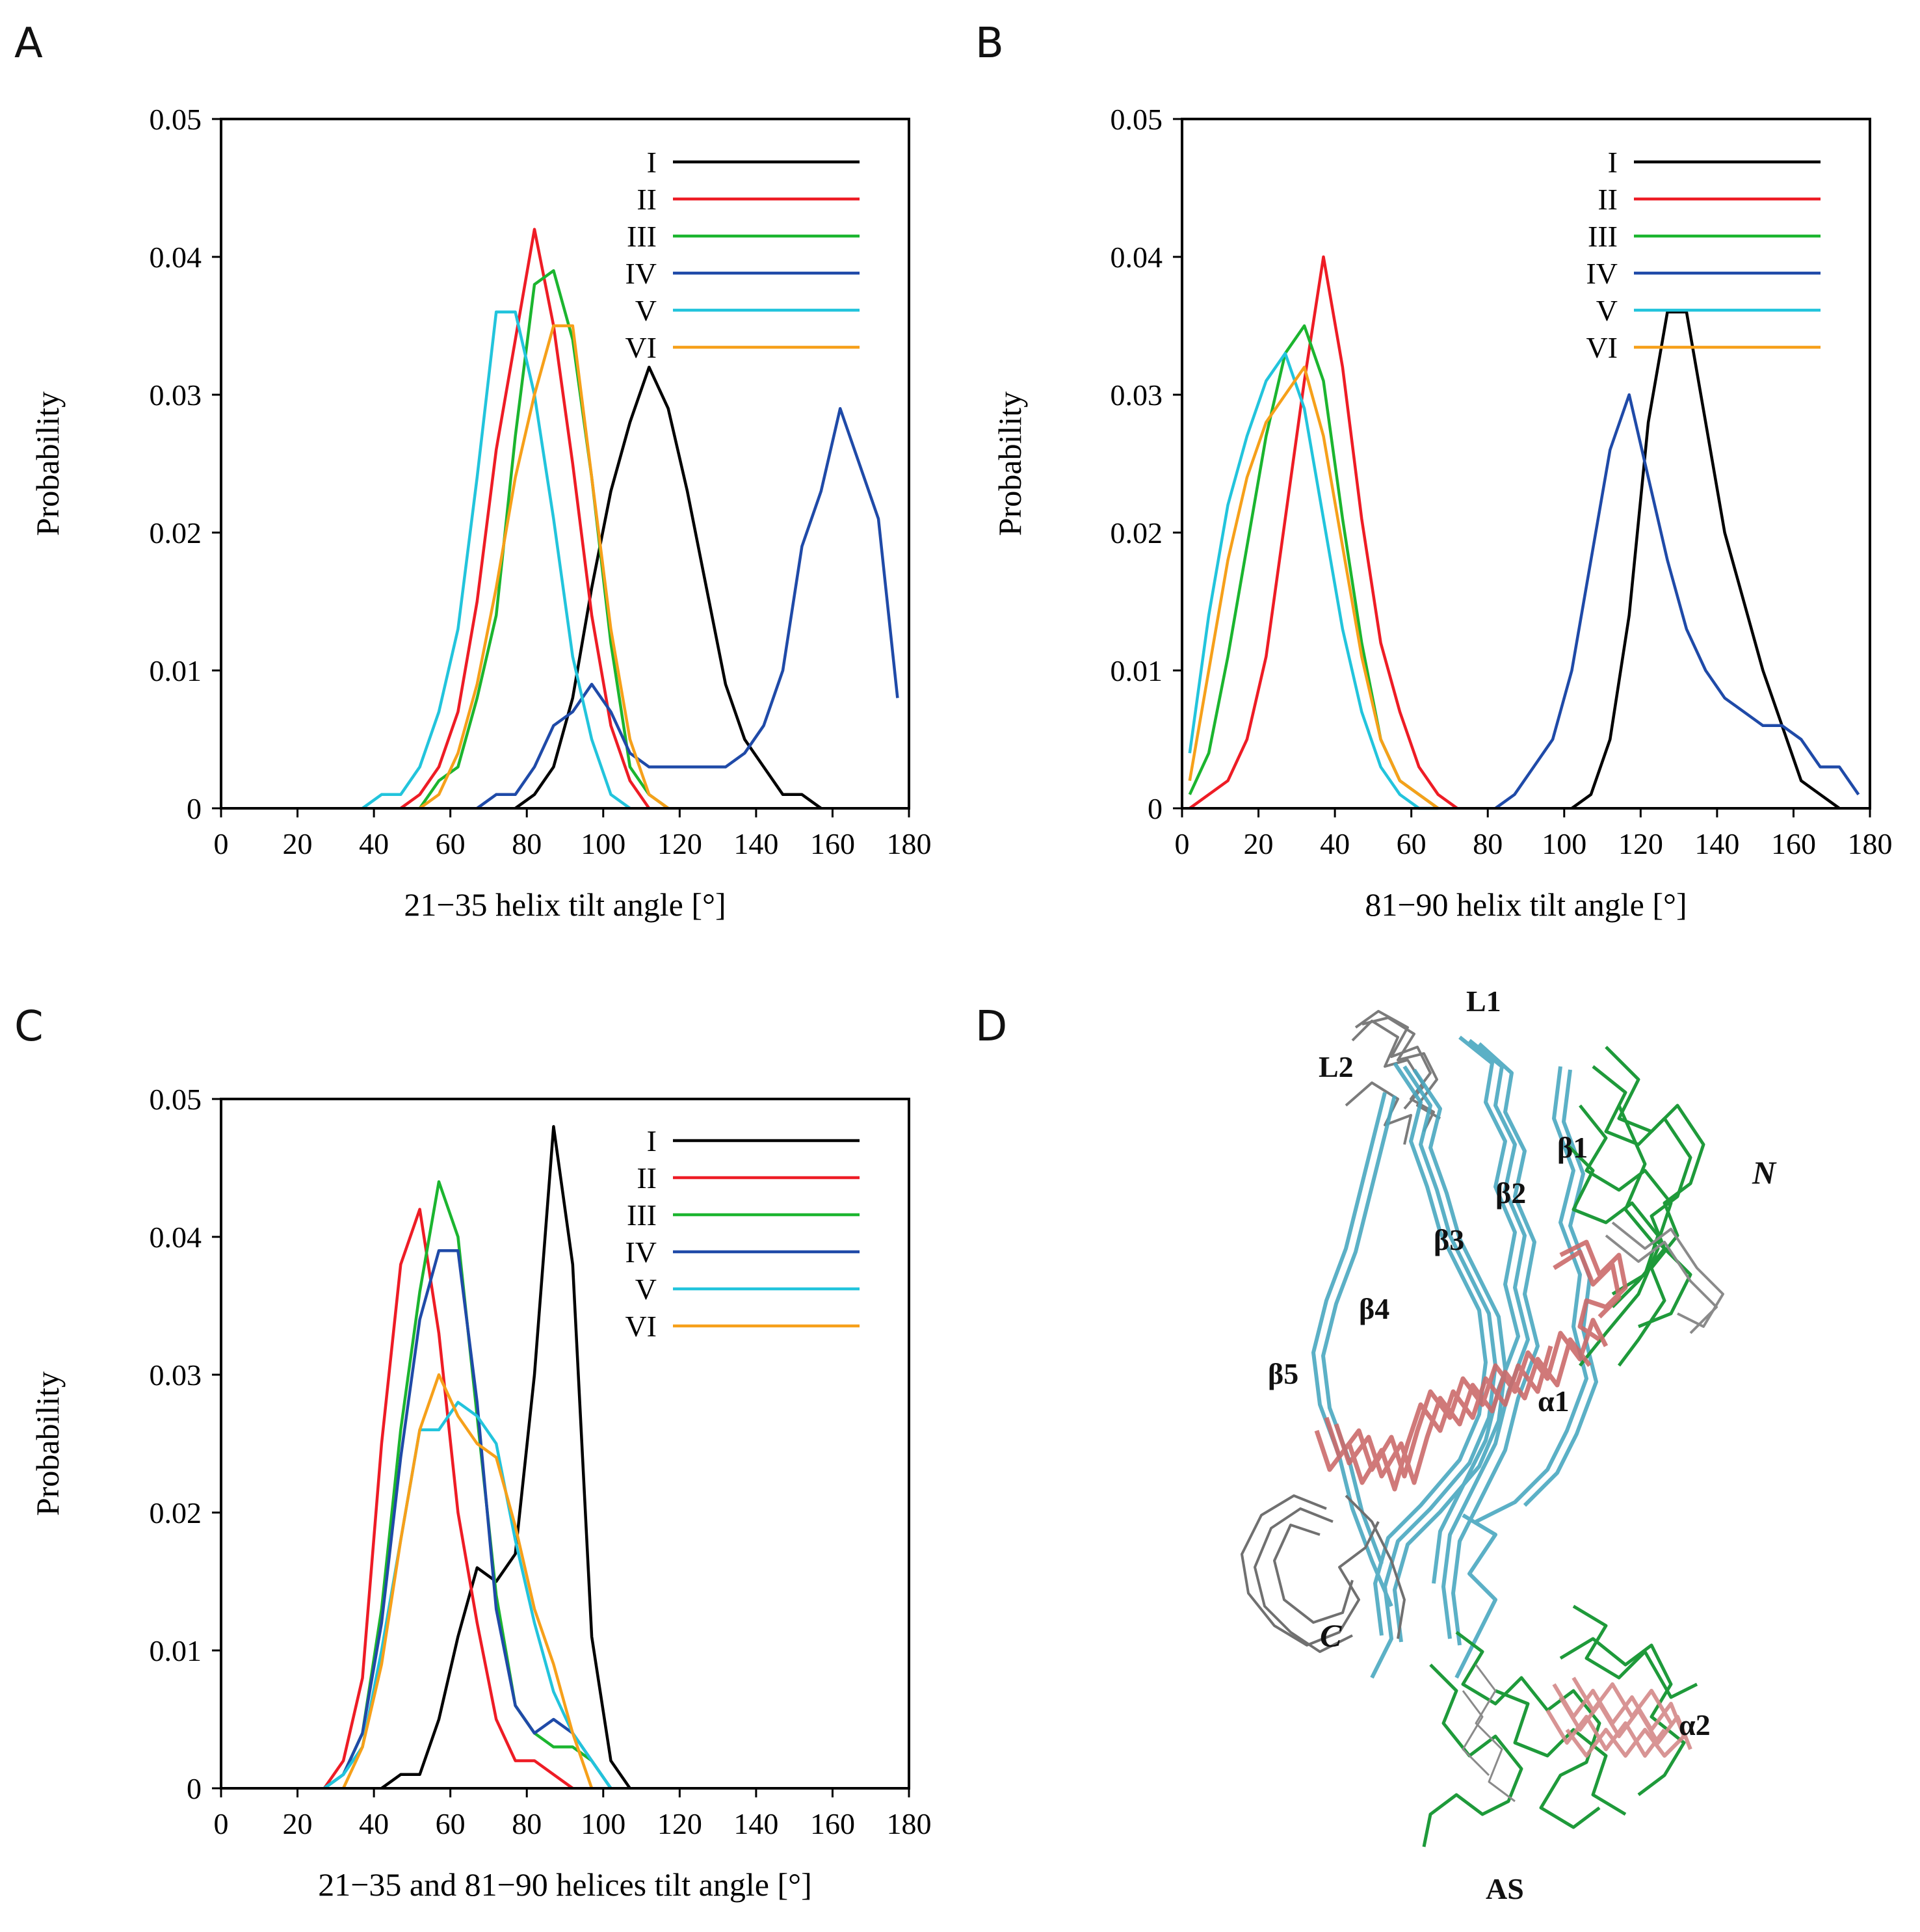 The image size is (1920, 1932). I want to click on x-tick-label-a-20: 20, so click(298, 843).